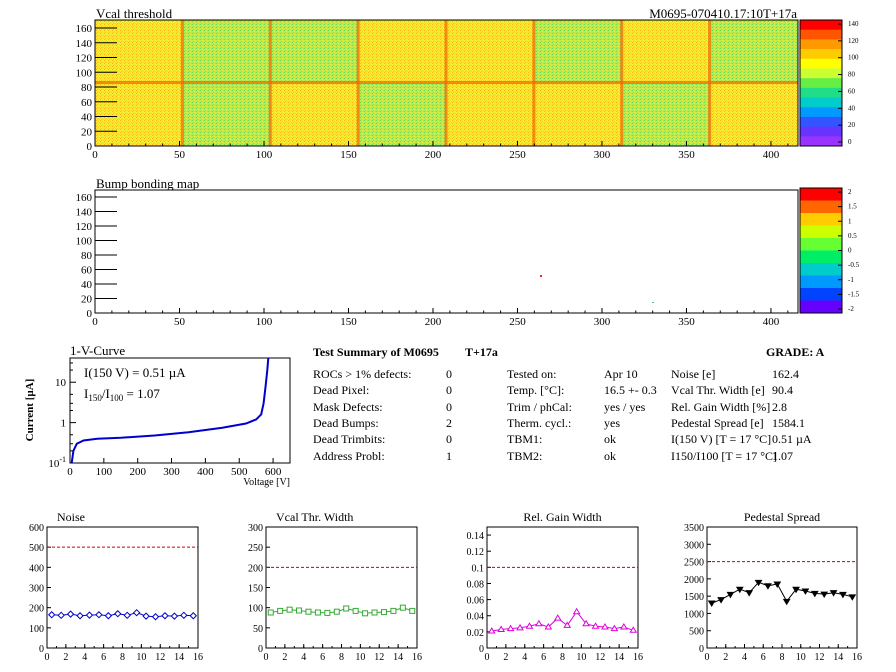 This screenshot has height=672, width=896. What do you see at coordinates (36, 629) in the screenshot?
I see `y-tick-label: 100` at bounding box center [36, 629].